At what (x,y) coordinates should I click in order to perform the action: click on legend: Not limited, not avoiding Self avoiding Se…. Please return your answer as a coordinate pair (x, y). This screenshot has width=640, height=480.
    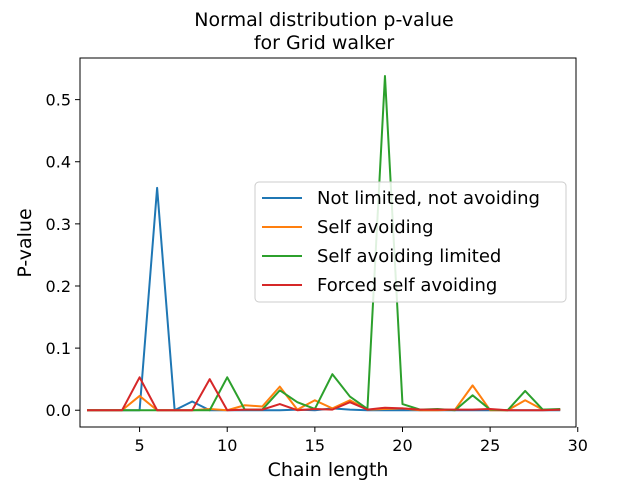
    Looking at the image, I should click on (410, 242).